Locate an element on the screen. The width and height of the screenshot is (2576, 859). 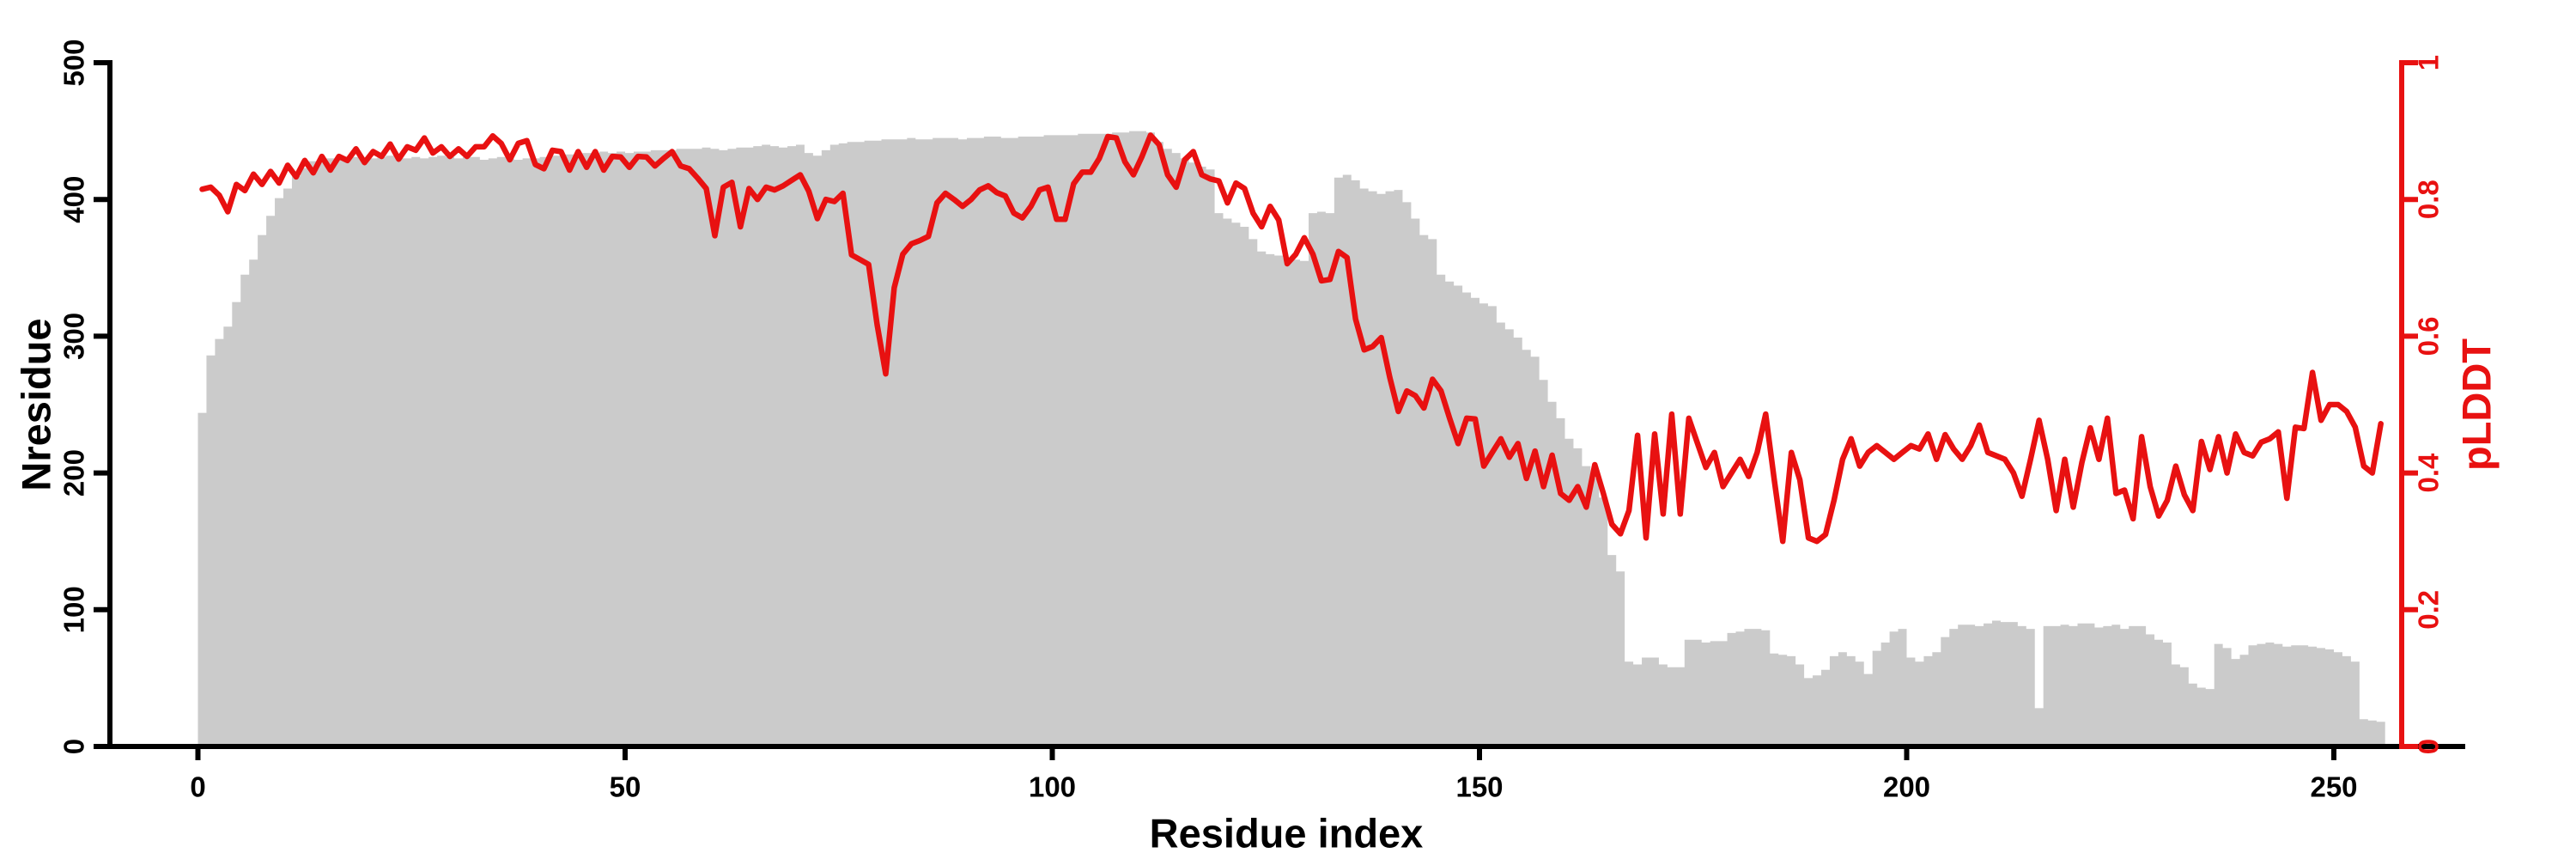
right-tick-label: 0 is located at coordinates (2429, 747).